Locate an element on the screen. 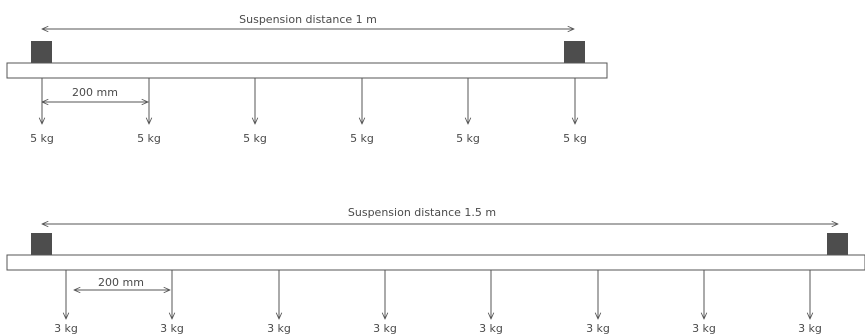 This screenshot has width=865, height=335. span-label: Suspension distance 1.5 m is located at coordinates (422, 212).